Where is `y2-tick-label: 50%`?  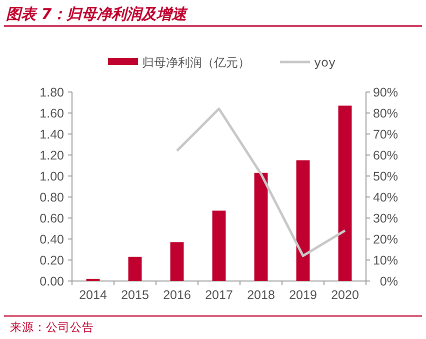 y2-tick-label: 50% is located at coordinates (385, 177).